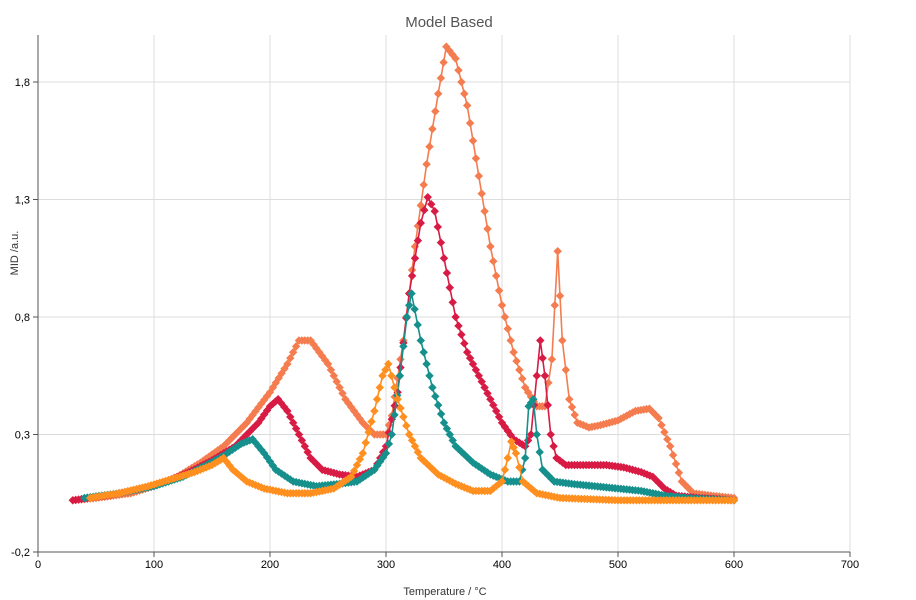 Image resolution: width=916 pixels, height=600 pixels. I want to click on y-tick-label: 0,8, so click(22, 318).